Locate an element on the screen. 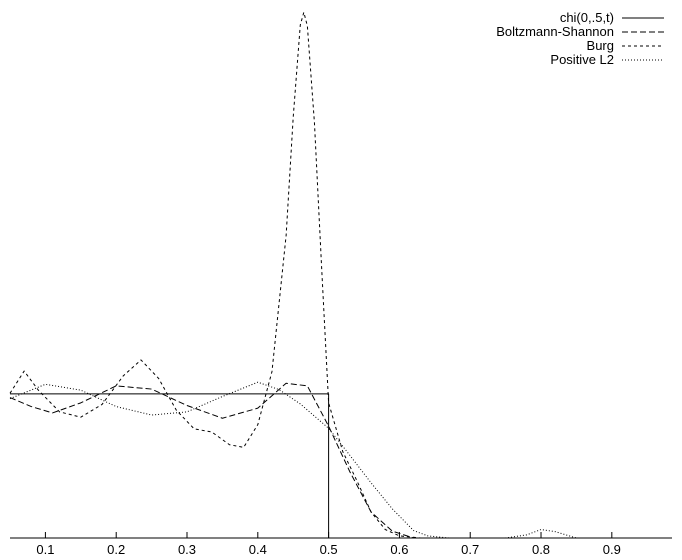  legend-label-positive-l2: Positive L2 is located at coordinates (582, 59).